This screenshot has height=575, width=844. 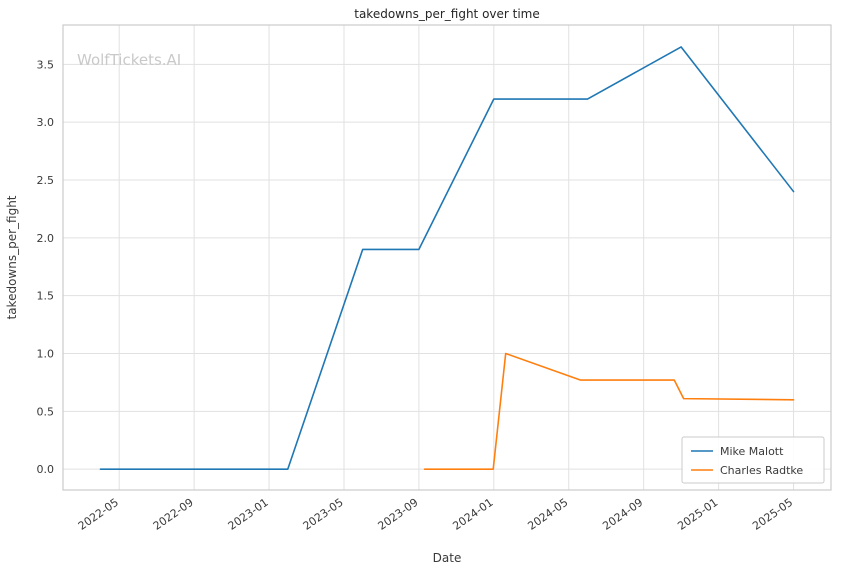 I want to click on y-tick-label: 1.5, so click(x=46, y=296).